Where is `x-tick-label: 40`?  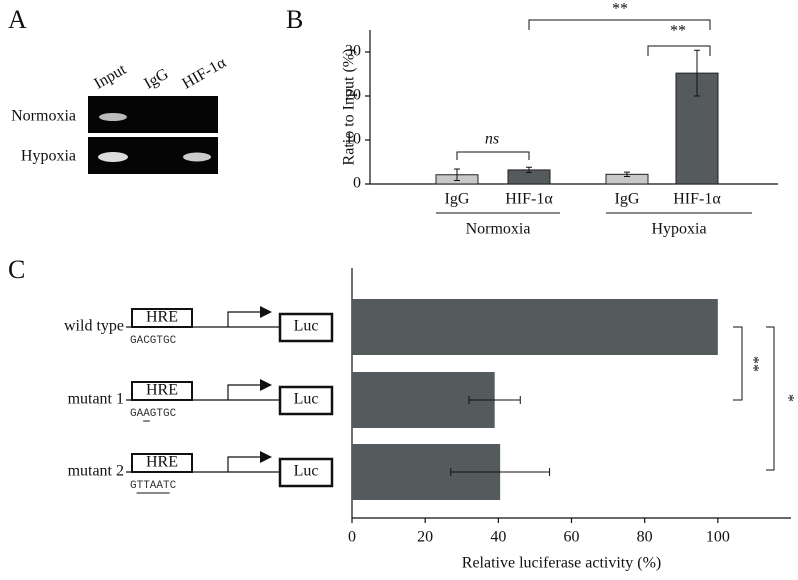
x-tick-label: 40 is located at coordinates (498, 537).